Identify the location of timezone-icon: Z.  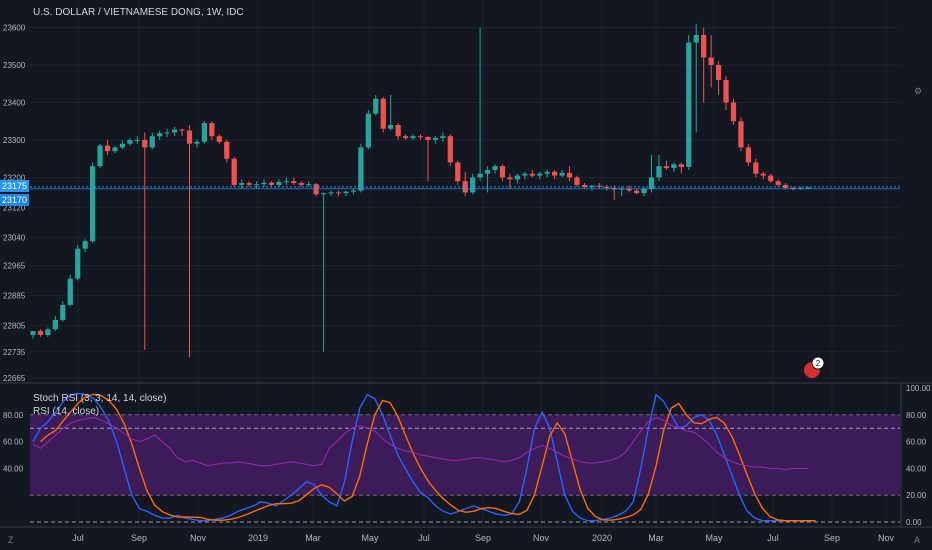
(11, 540).